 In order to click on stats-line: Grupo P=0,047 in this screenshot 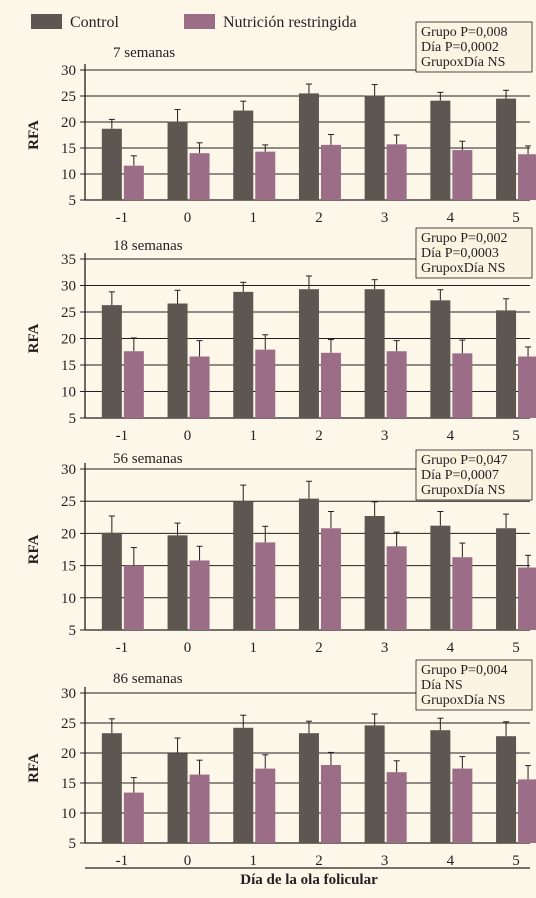, I will do `click(464, 460)`.